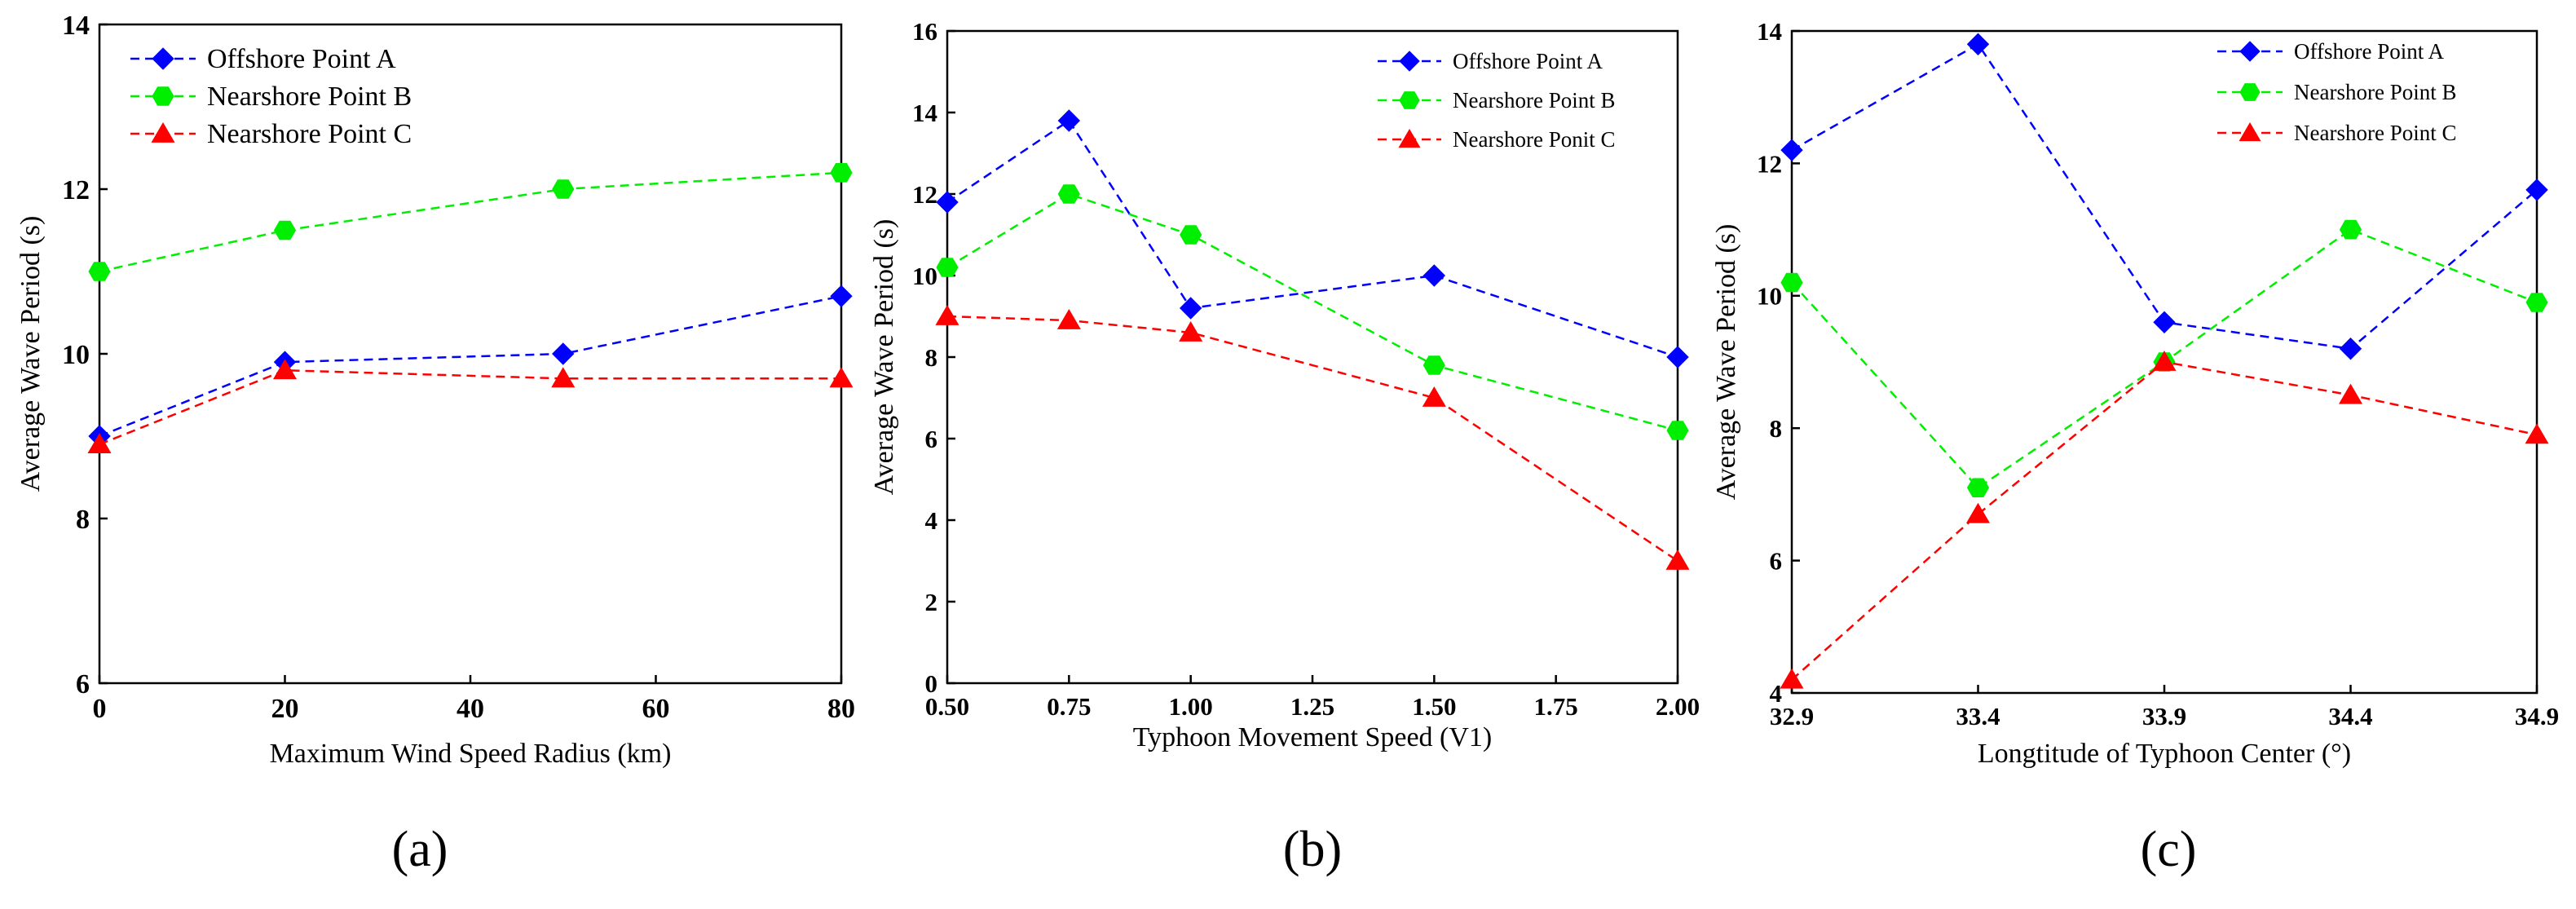 This screenshot has width=2576, height=909. Describe the element at coordinates (1312, 439) in the screenshot. I see `series-line-nearshore-ponit-c` at that location.